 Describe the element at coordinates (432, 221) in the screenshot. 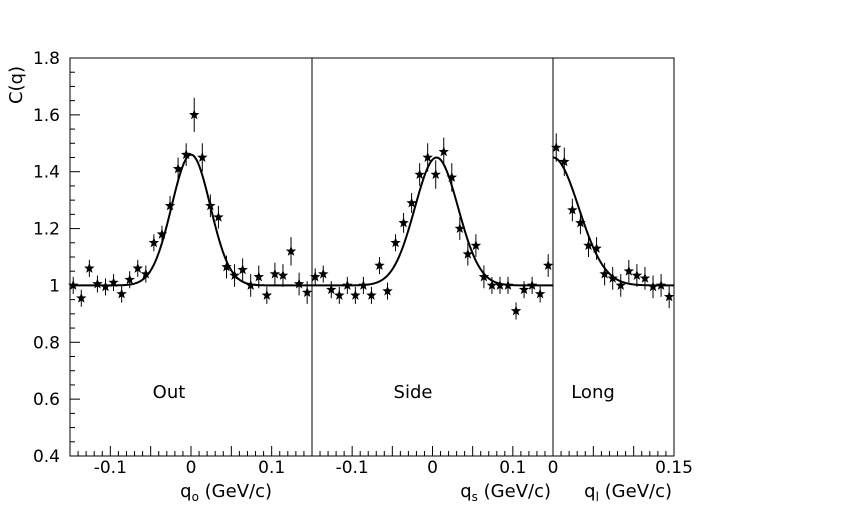

I see `panel-side-fit-curve` at that location.